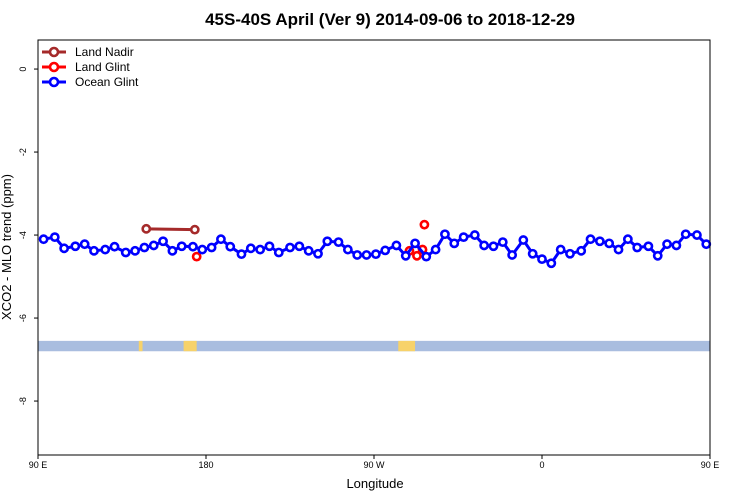 The width and height of the screenshot is (750, 500). I want to click on y-tick-label: -8, so click(23, 401).